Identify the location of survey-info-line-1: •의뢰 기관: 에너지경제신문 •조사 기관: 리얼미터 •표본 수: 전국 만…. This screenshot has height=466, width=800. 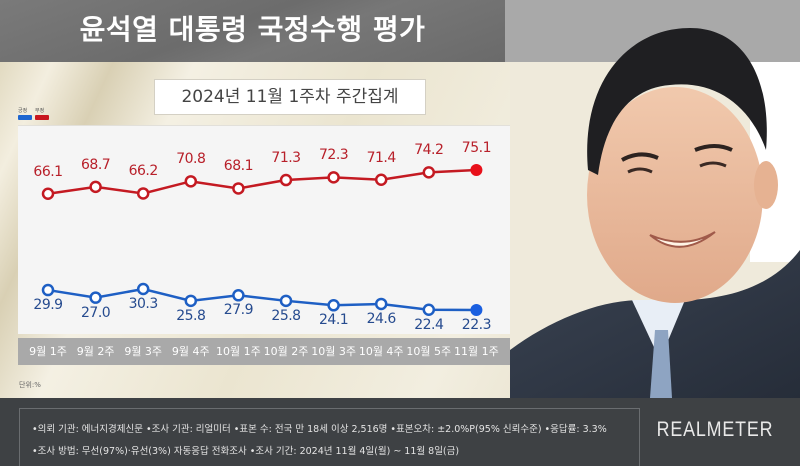
(319, 429).